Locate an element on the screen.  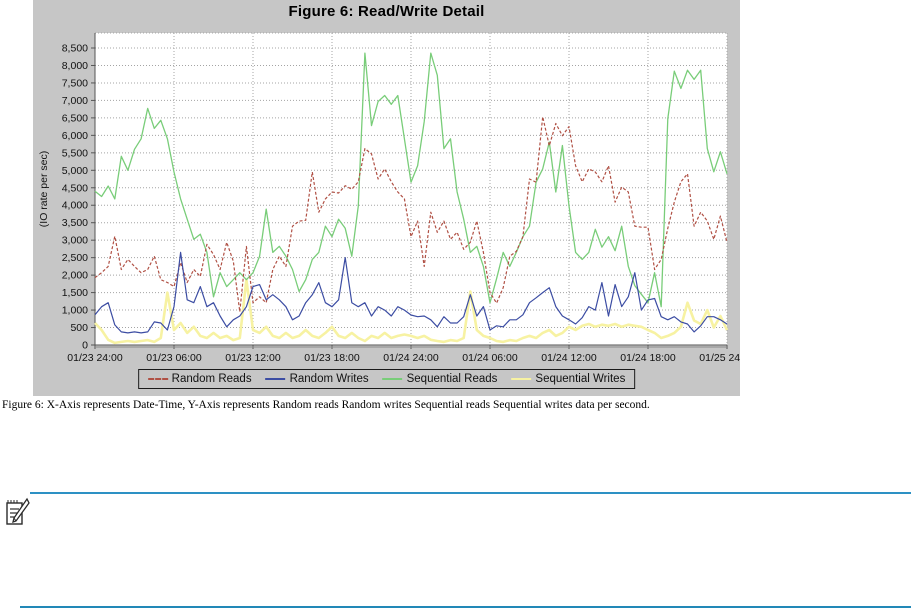
x-tick-label: 01/24 18:00 is located at coordinates (648, 358).